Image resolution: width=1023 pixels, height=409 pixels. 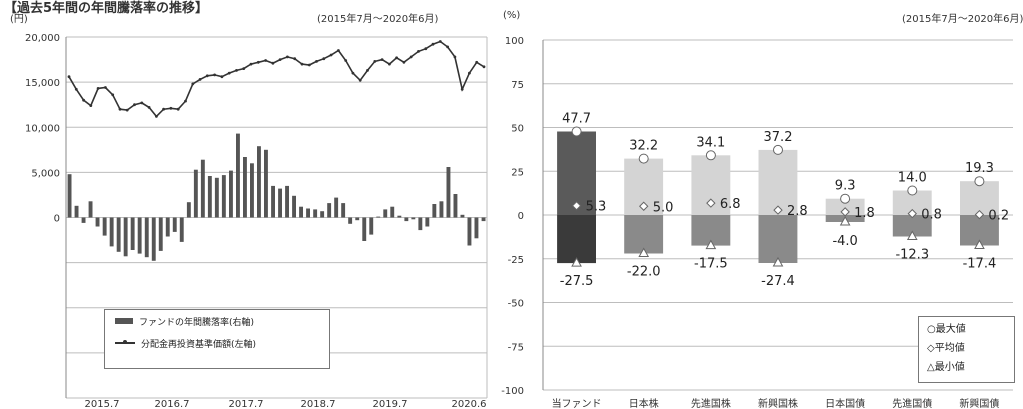 What do you see at coordinates (577, 281) in the screenshot?
I see `min-value-label: -27.5` at bounding box center [577, 281].